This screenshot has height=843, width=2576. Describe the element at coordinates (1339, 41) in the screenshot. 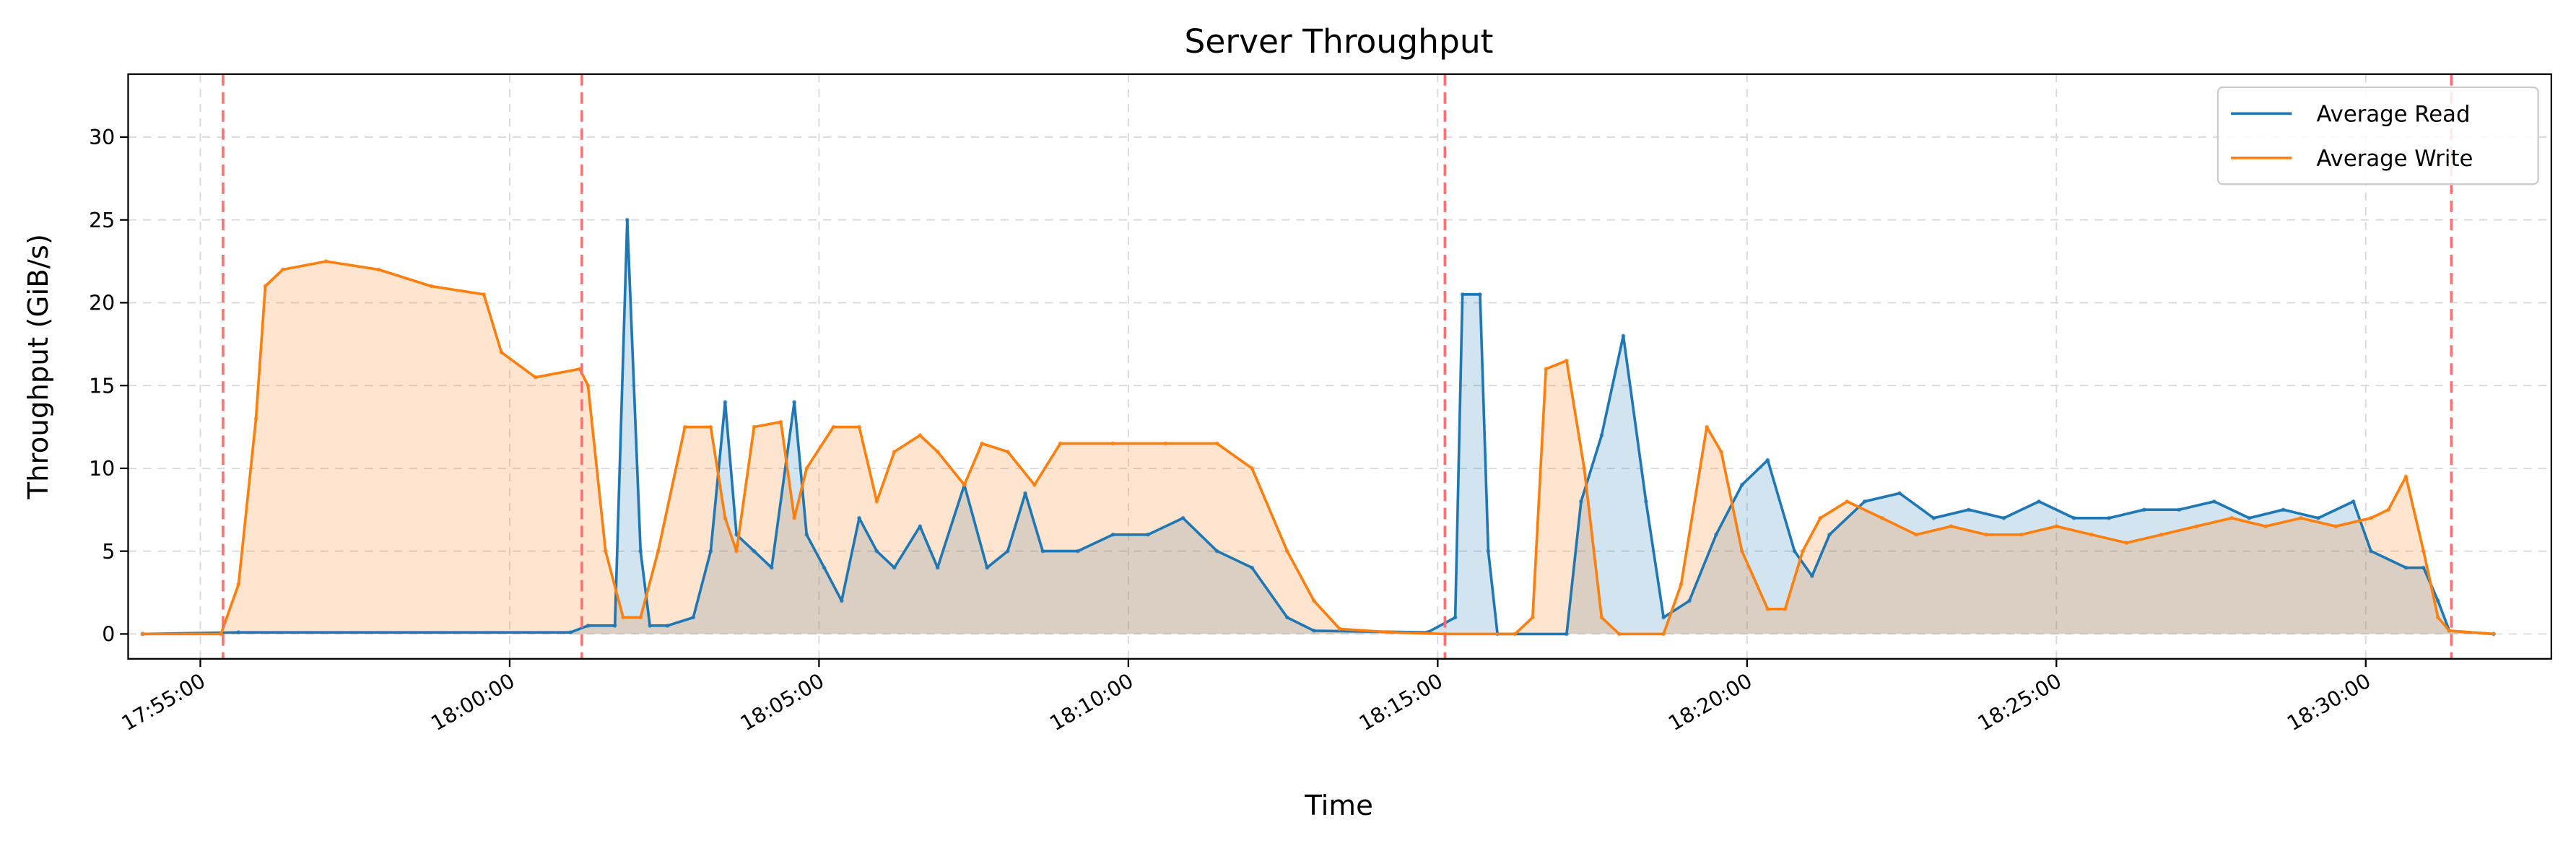

I see `chart-title: Server Throughput` at that location.